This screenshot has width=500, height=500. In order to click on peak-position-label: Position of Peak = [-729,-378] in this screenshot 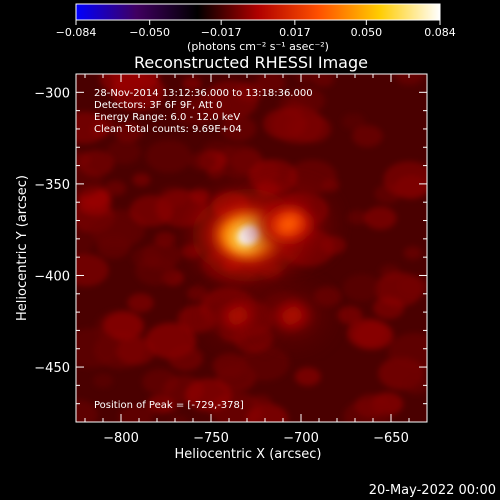, I will do `click(169, 405)`.